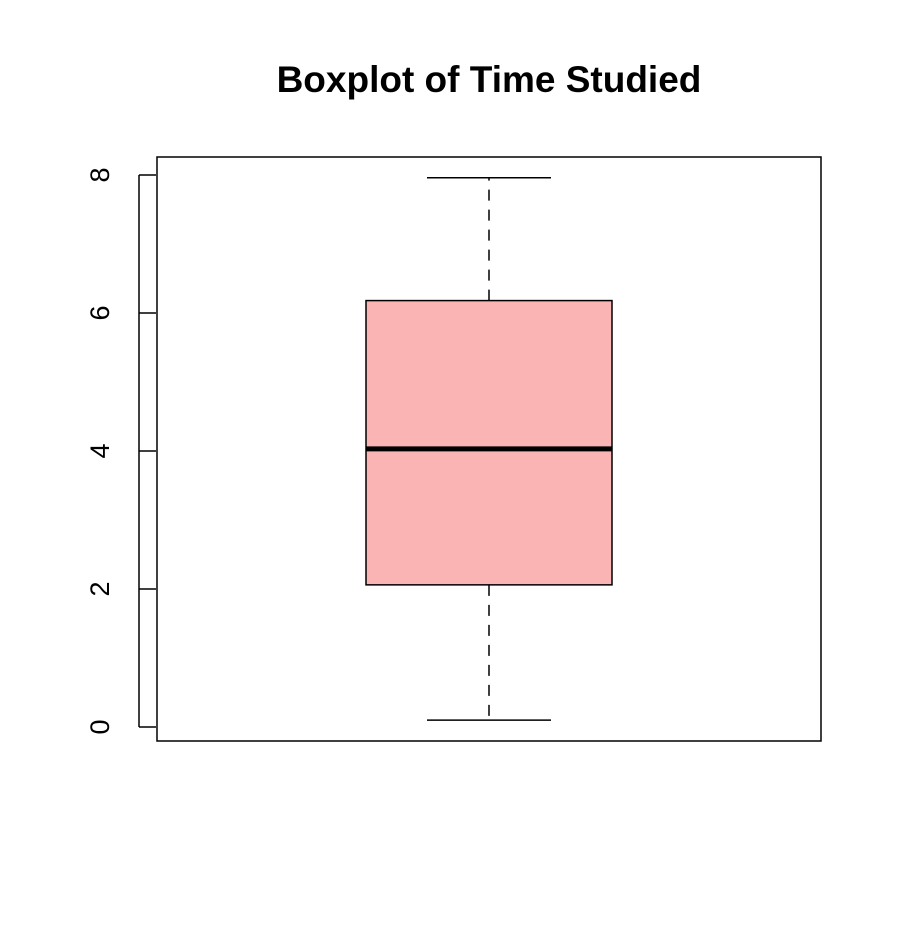 The height and width of the screenshot is (938, 902). I want to click on chart-title: Boxplot of Time Studied, so click(489, 79).